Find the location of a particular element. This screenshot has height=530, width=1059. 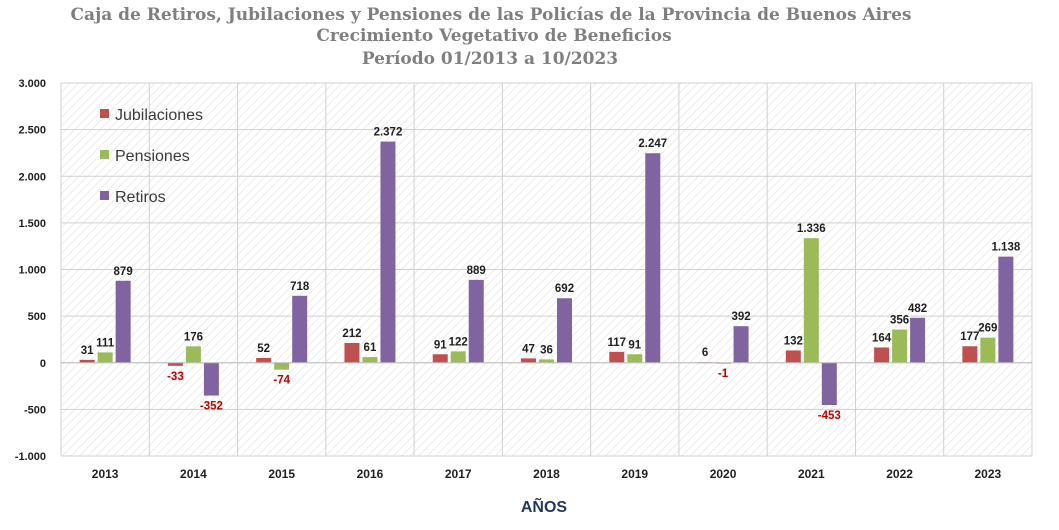

data-label-retiros: 718 is located at coordinates (300, 287).